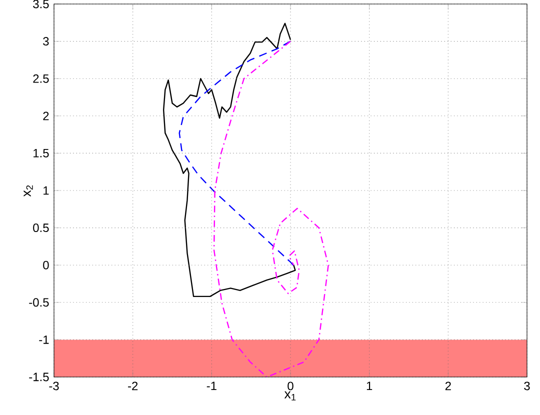 The image size is (540, 415). I want to click on x-tick-label: -1, so click(211, 386).